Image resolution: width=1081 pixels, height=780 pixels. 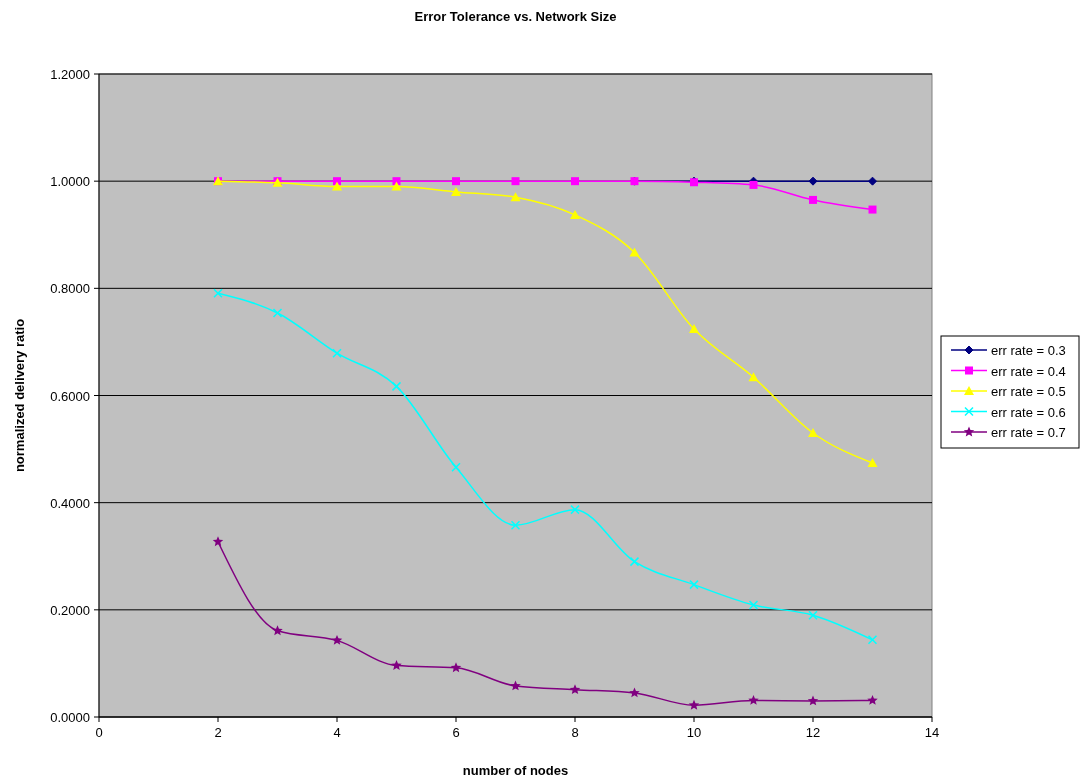 I want to click on x-tick-label: 0, so click(x=99, y=732).